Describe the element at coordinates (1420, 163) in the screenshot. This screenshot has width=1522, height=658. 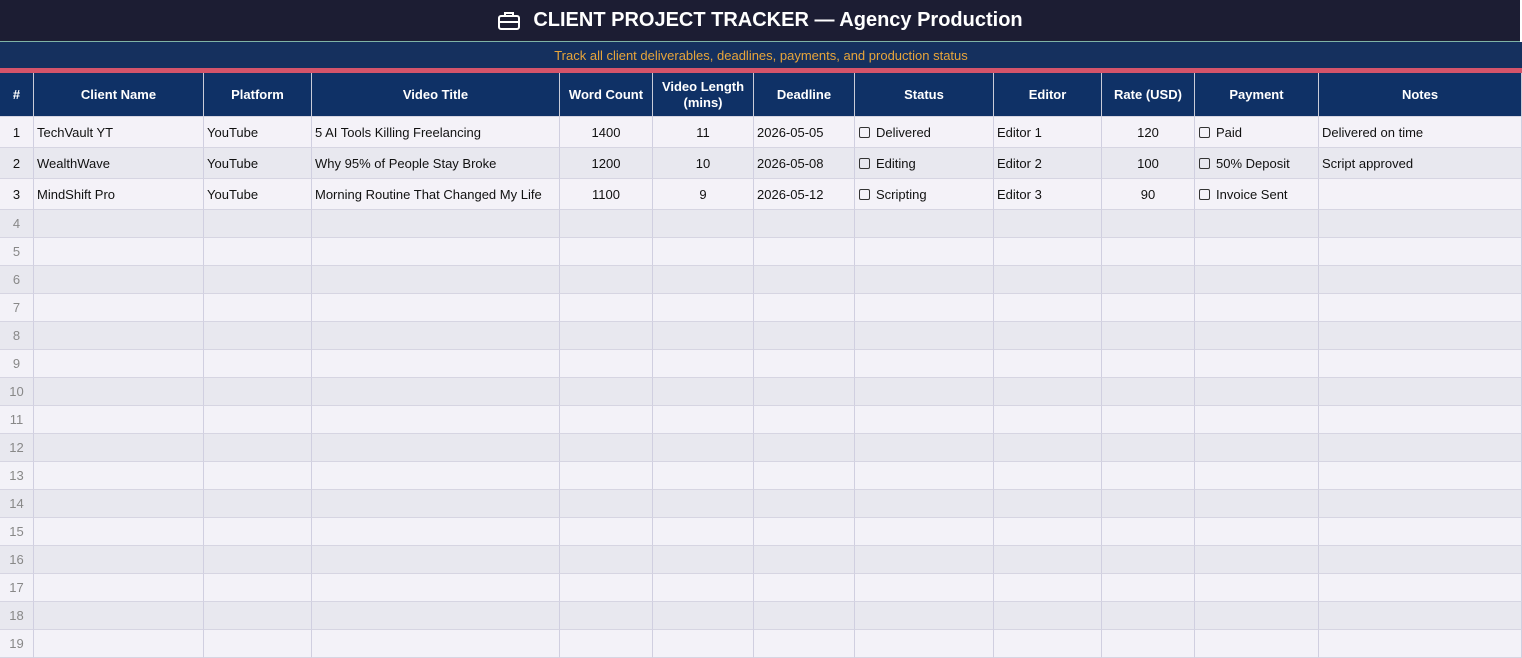
I see `table-cell: Script approved` at that location.